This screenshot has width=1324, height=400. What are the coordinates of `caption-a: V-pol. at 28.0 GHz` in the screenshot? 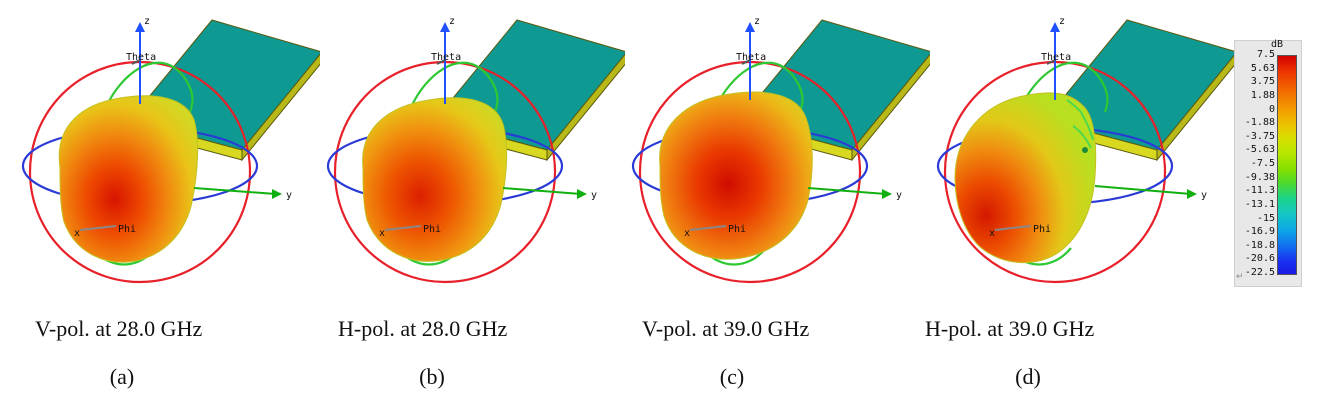 It's located at (119, 328).